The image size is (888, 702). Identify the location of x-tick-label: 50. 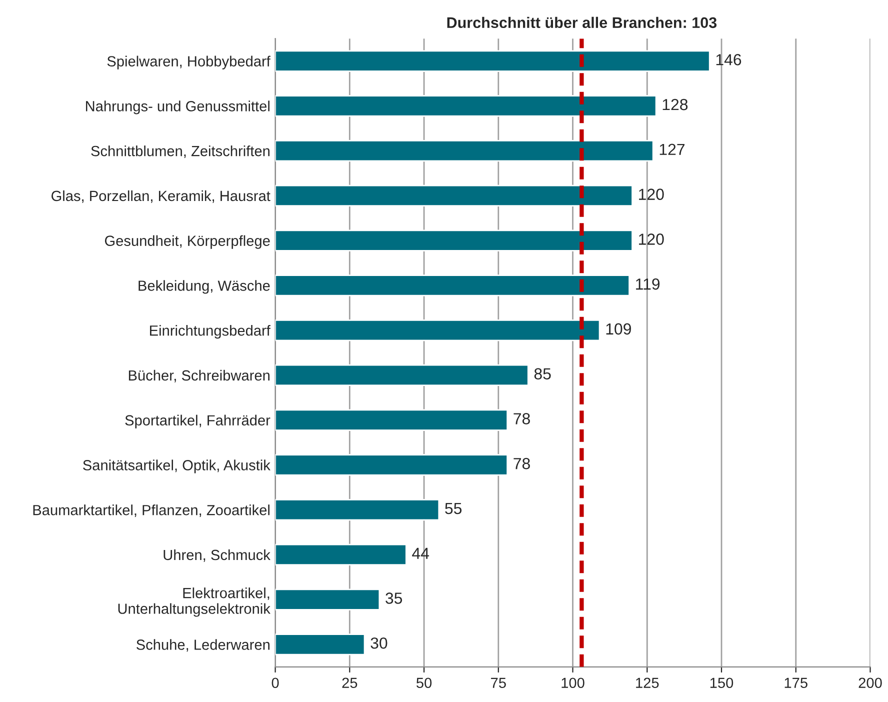
(424, 683).